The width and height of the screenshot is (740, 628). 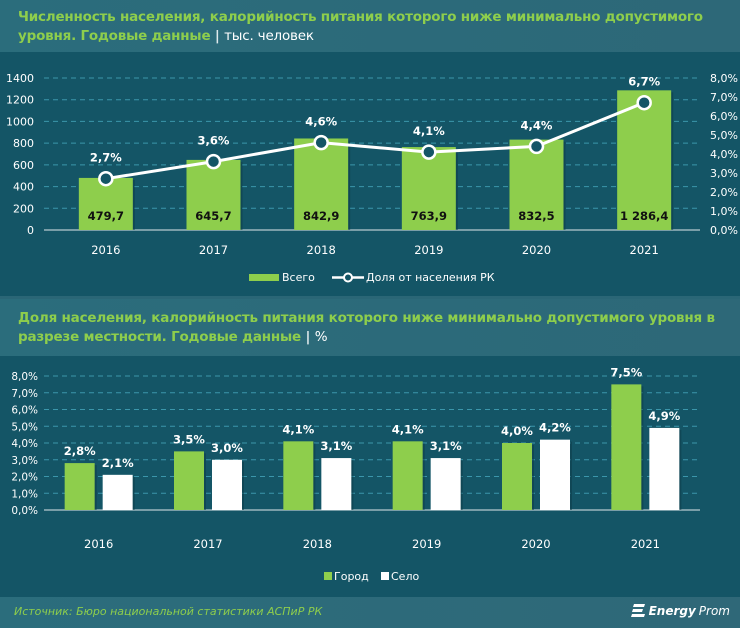 I want to click on bar-value-label: 645,7, so click(x=213, y=216).